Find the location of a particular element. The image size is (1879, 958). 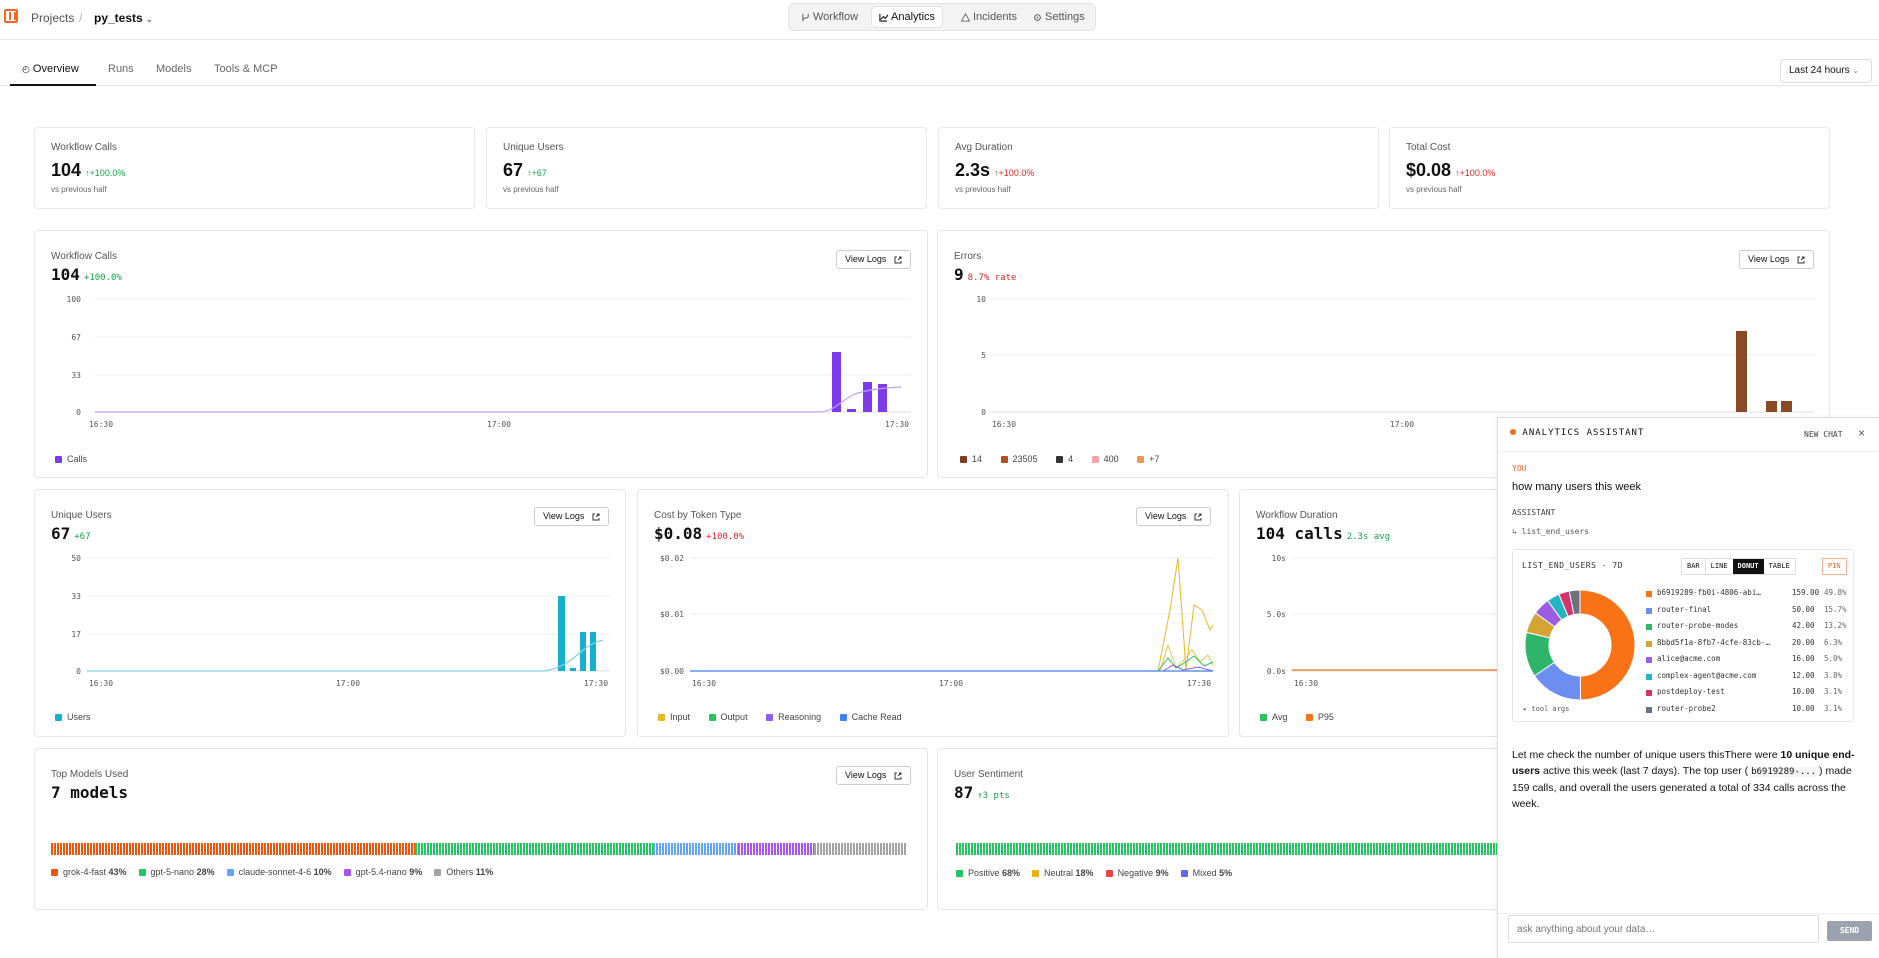

stat-label: Unique Users is located at coordinates (533, 147).